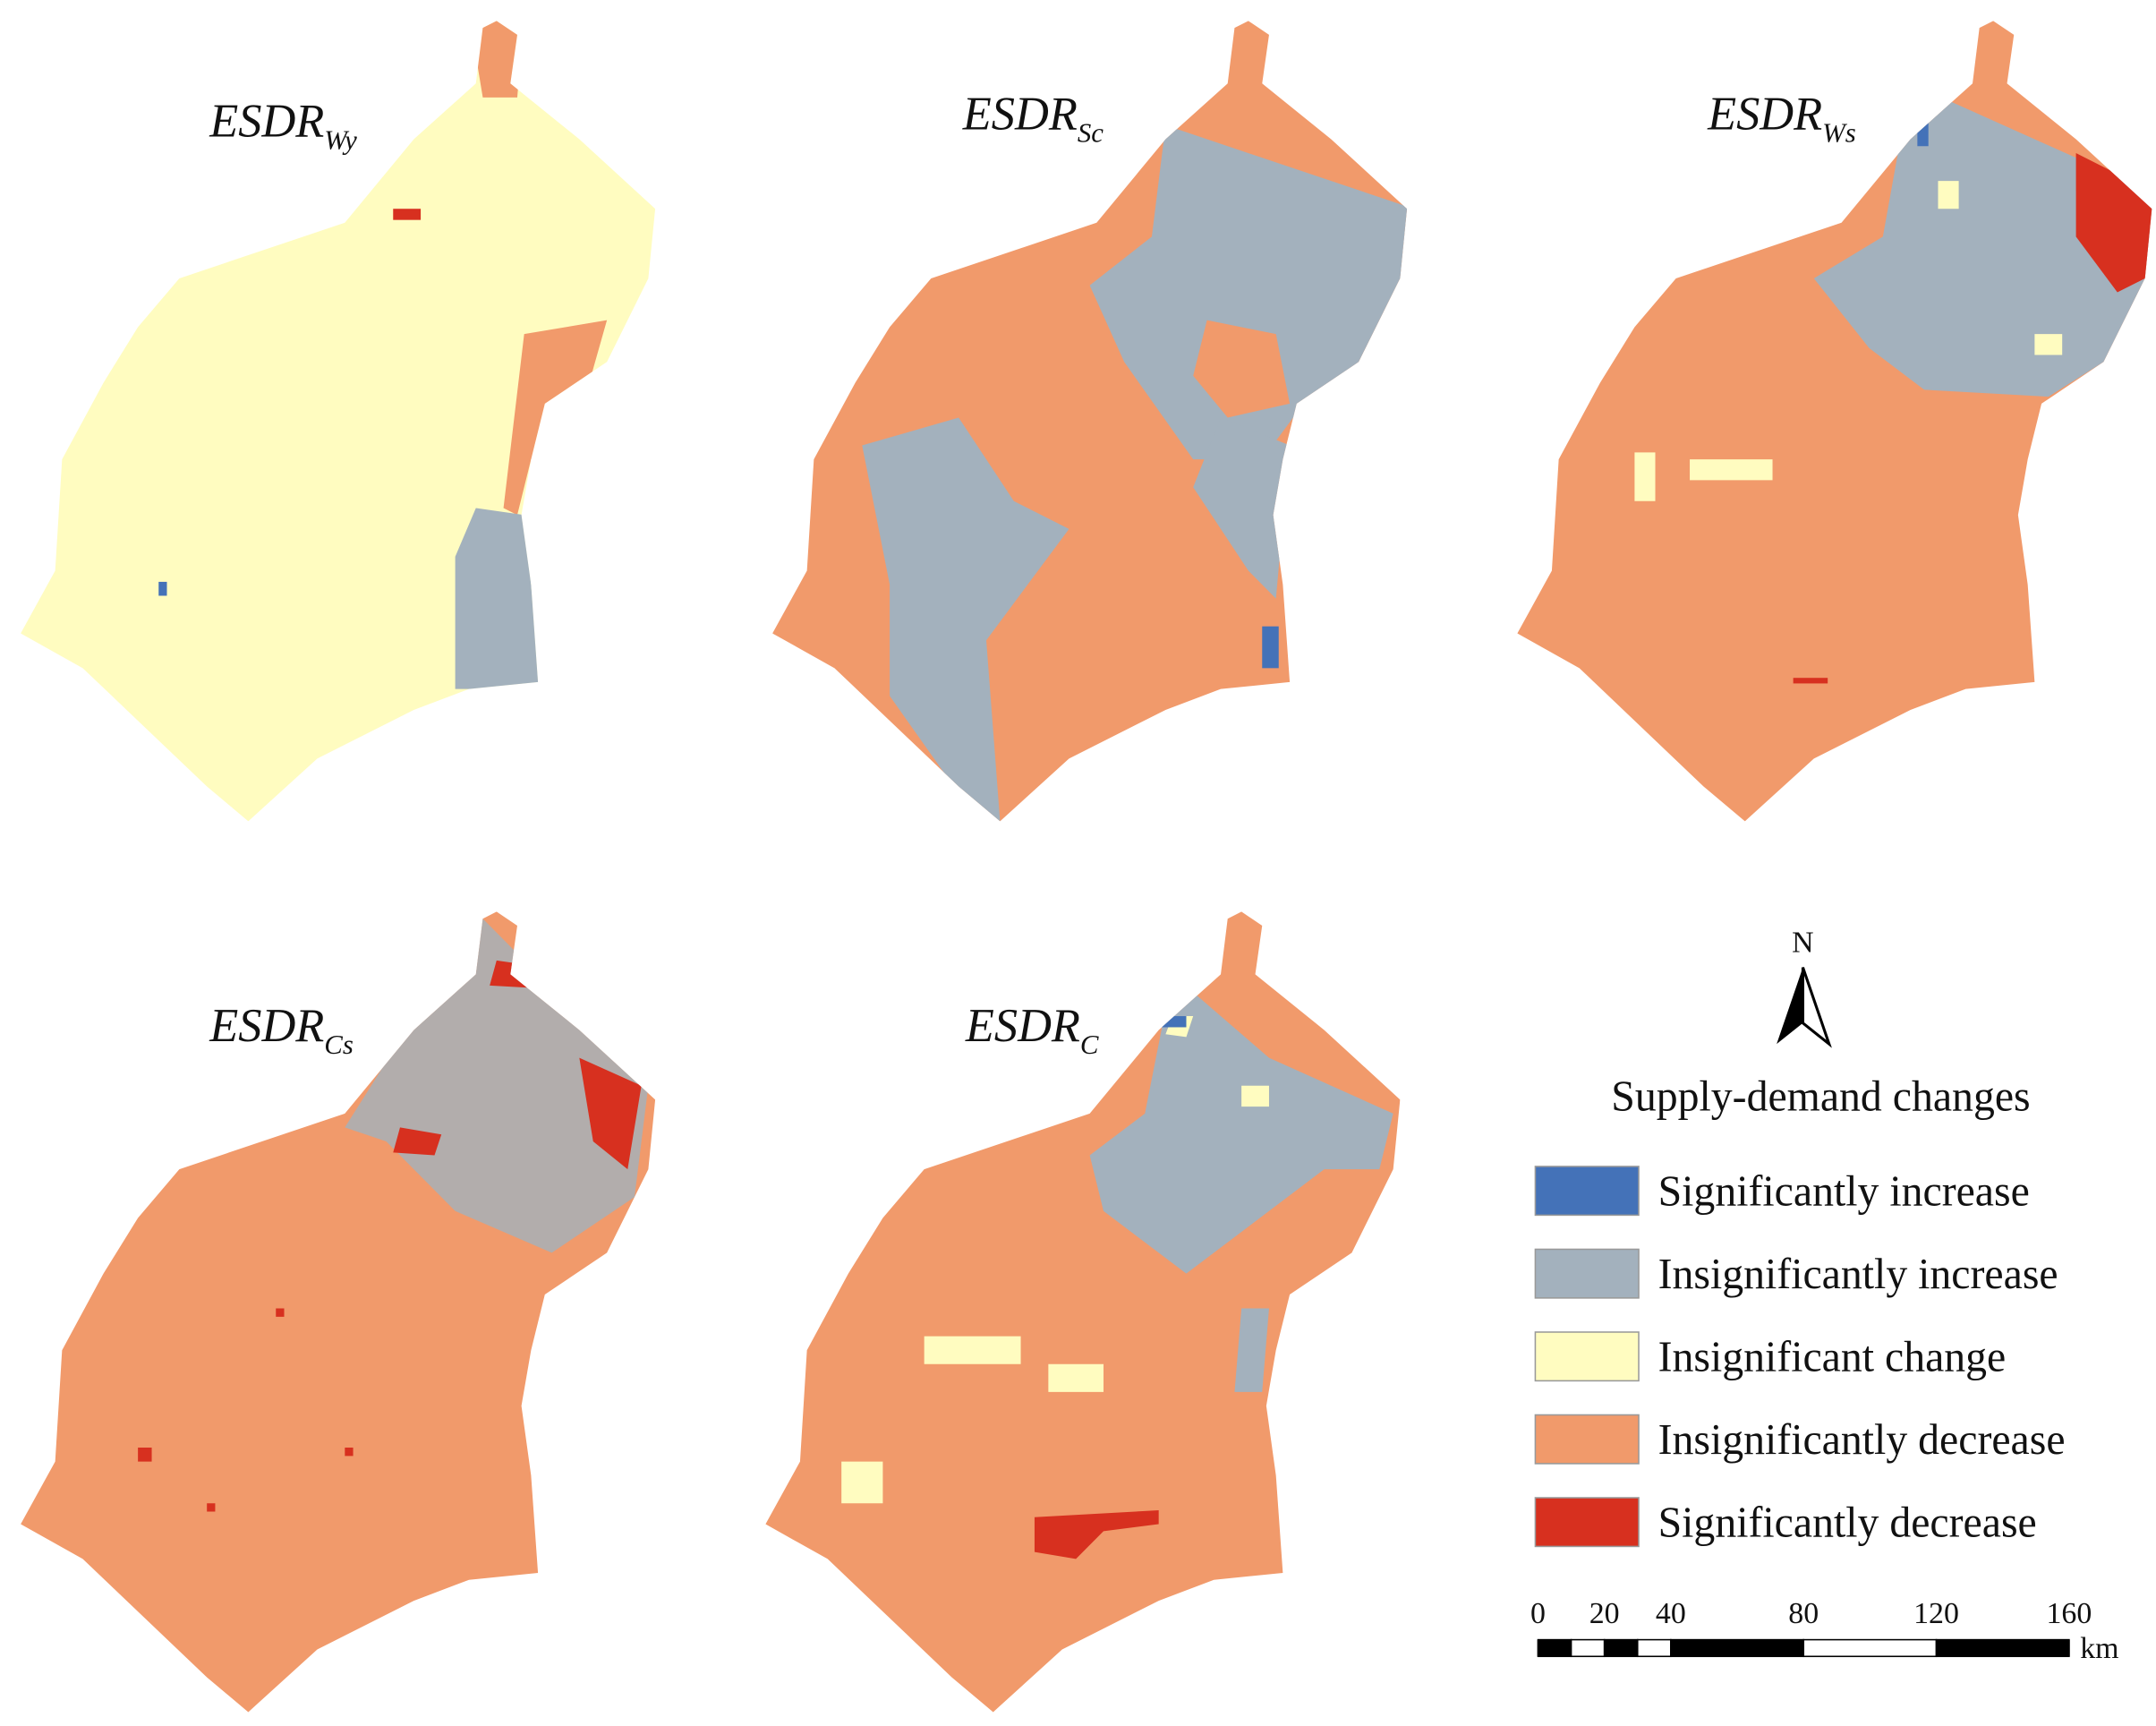 Image resolution: width=2156 pixels, height=1726 pixels. Describe the element at coordinates (1803, 1613) in the screenshot. I see `scale-tick-label: 80` at that location.